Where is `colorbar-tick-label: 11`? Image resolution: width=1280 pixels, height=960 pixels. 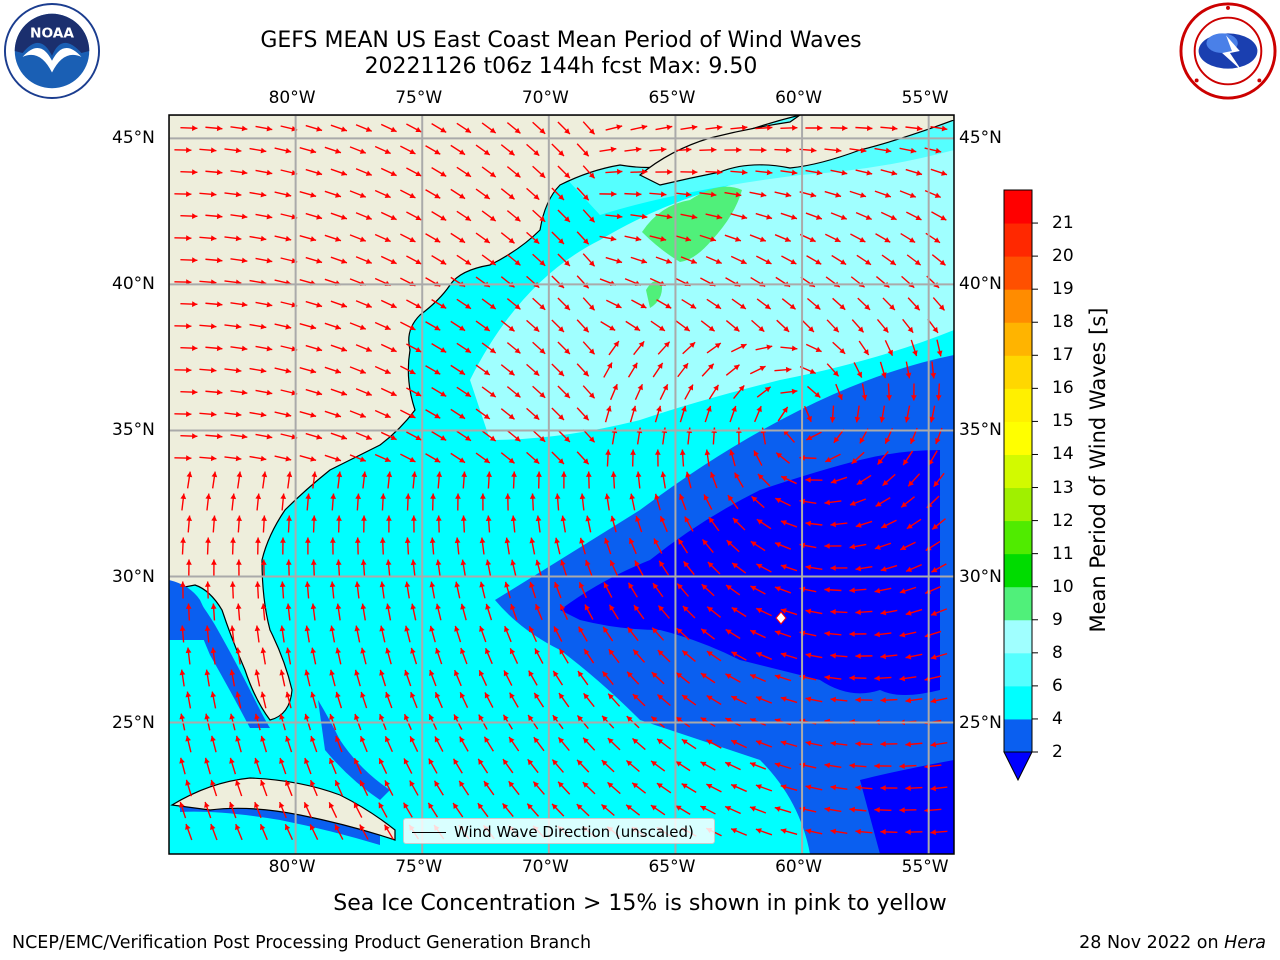
colorbar-tick-label: 11 is located at coordinates (1063, 554).